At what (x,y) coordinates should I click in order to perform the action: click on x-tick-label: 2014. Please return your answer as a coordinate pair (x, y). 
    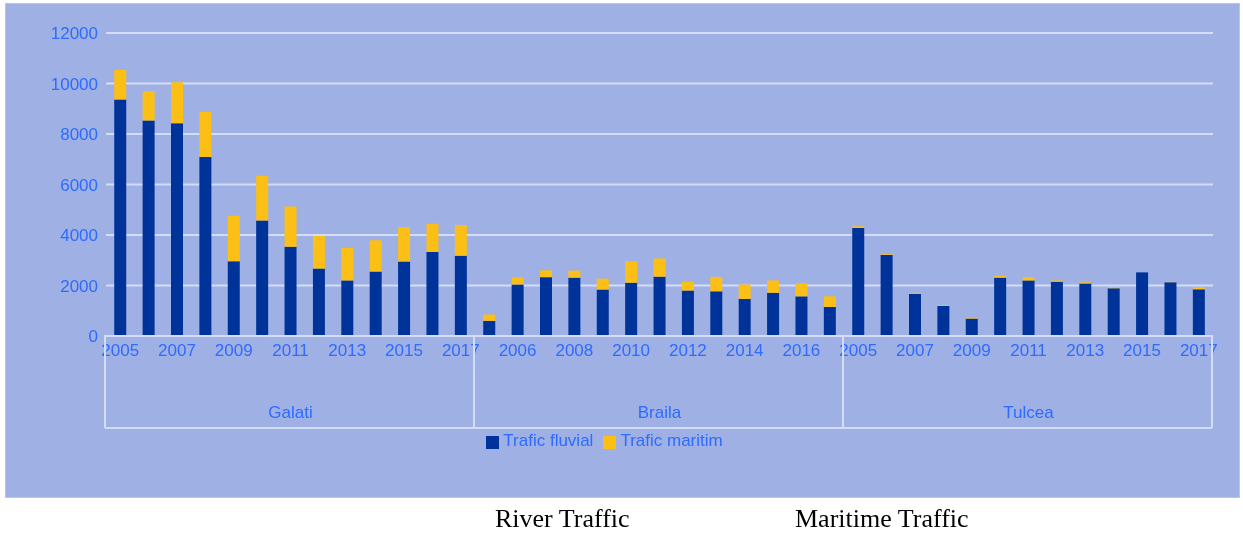
    Looking at the image, I should click on (744, 351).